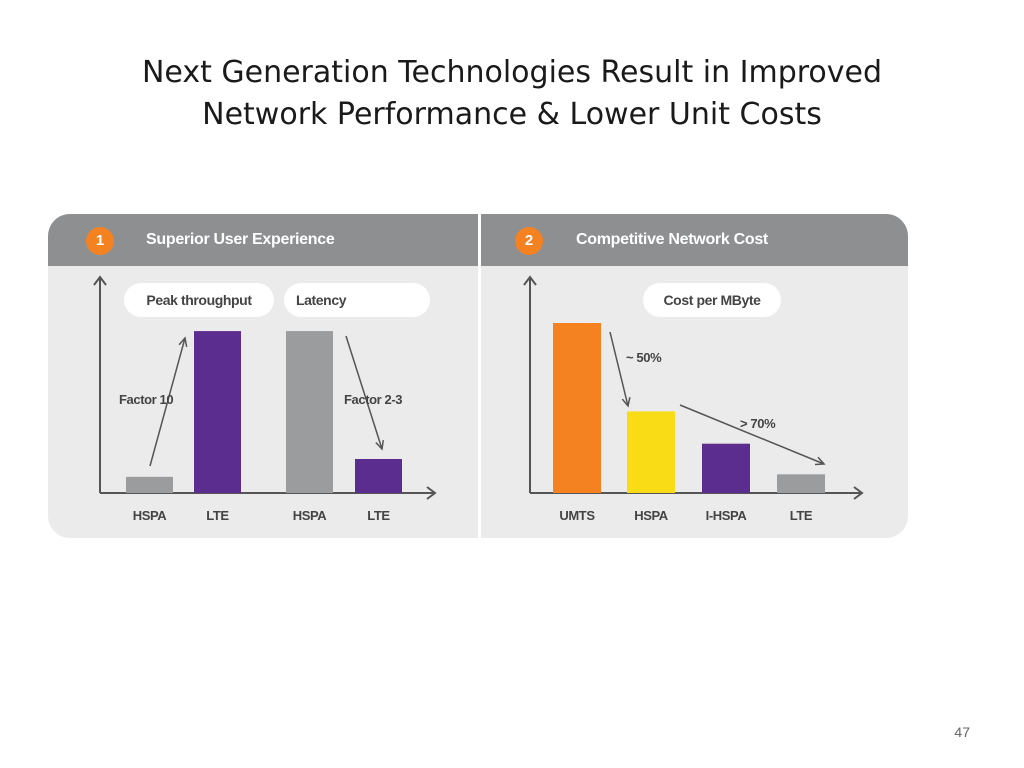  I want to click on chart2-50pct-arrow, so click(619, 369).